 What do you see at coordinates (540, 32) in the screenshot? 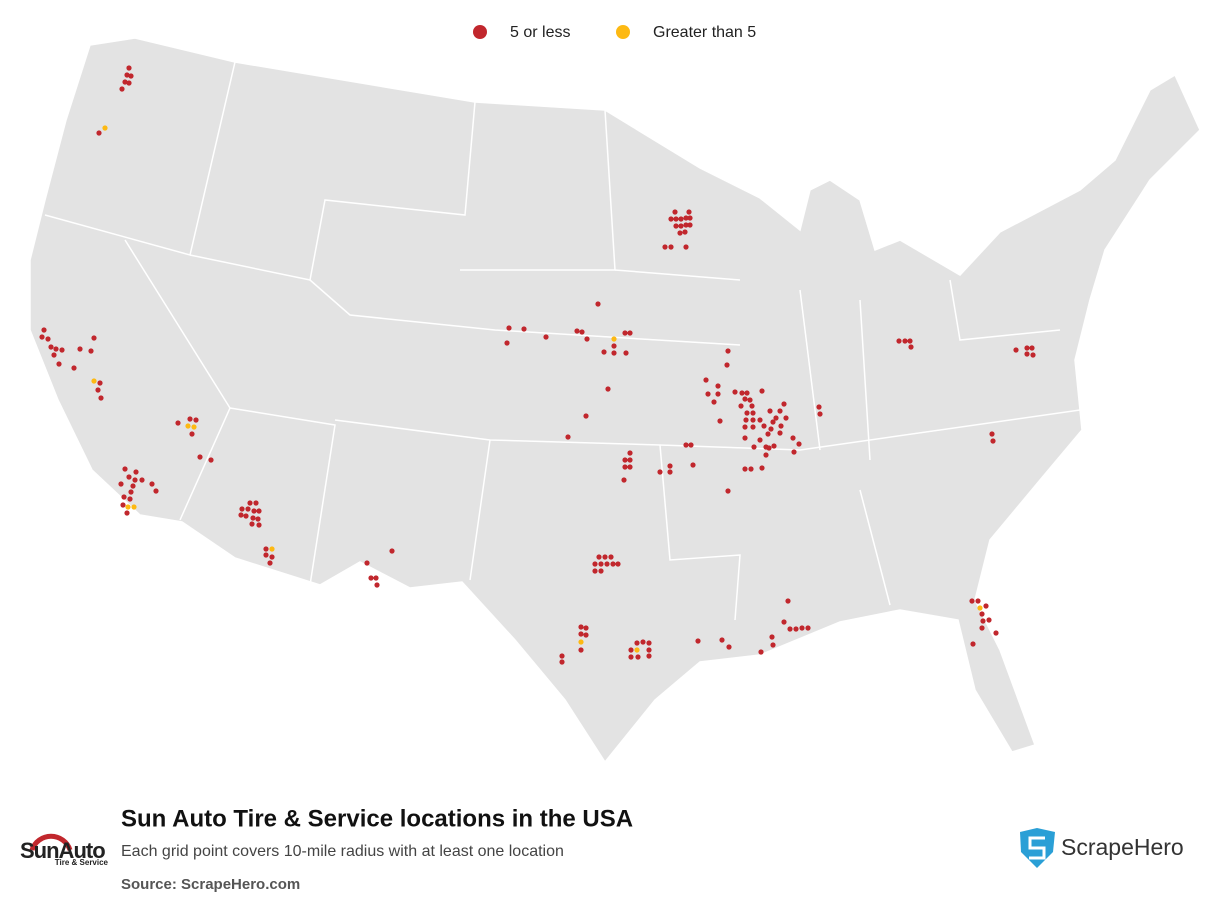
I see `legend-label: 5 or less` at bounding box center [540, 32].